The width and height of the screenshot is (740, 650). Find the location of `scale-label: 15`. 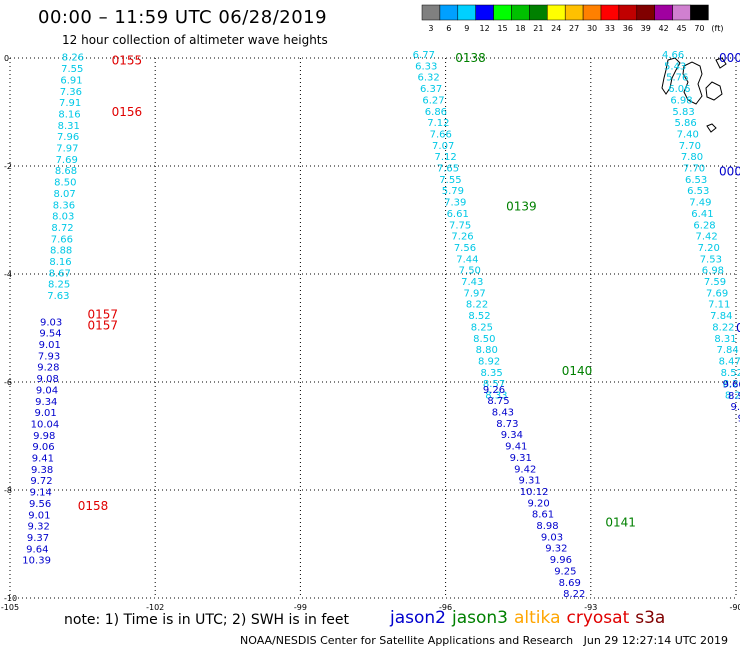

scale-label: 15 is located at coordinates (502, 28).